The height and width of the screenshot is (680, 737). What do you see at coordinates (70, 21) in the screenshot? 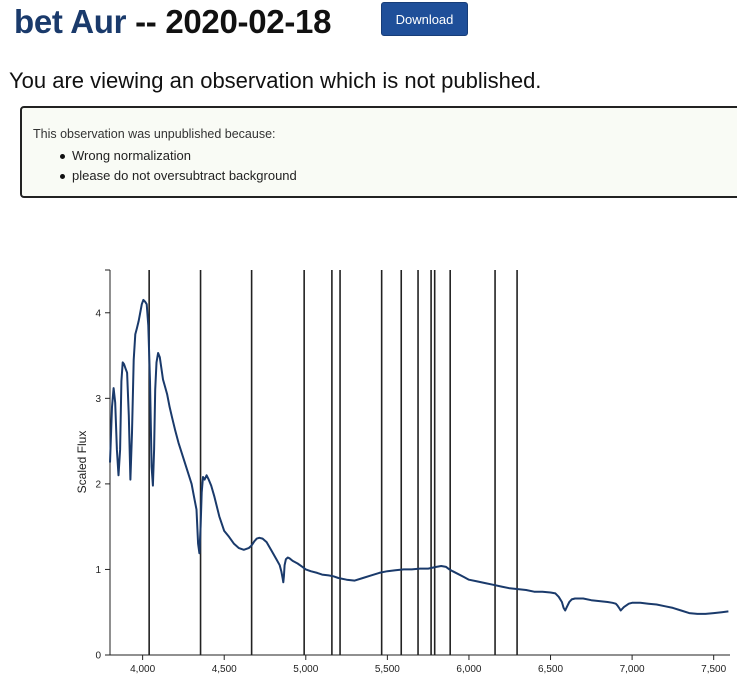
I see `star-name: bet Aur` at bounding box center [70, 21].